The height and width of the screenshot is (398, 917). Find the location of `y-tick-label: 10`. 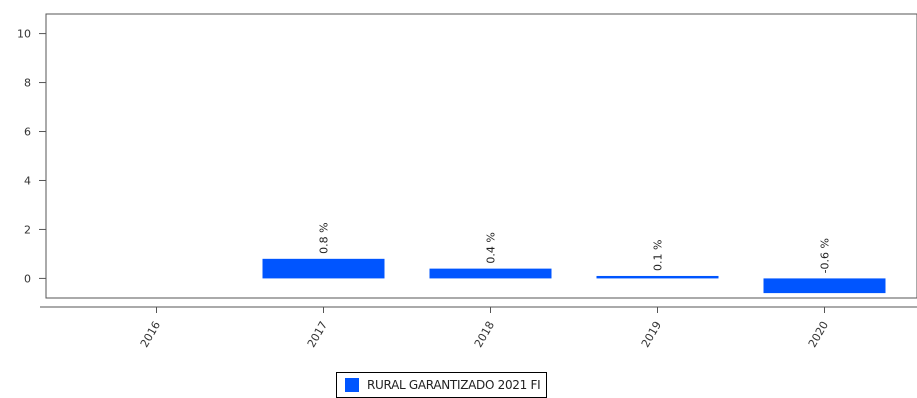

y-tick-label: 10 is located at coordinates (24, 34).